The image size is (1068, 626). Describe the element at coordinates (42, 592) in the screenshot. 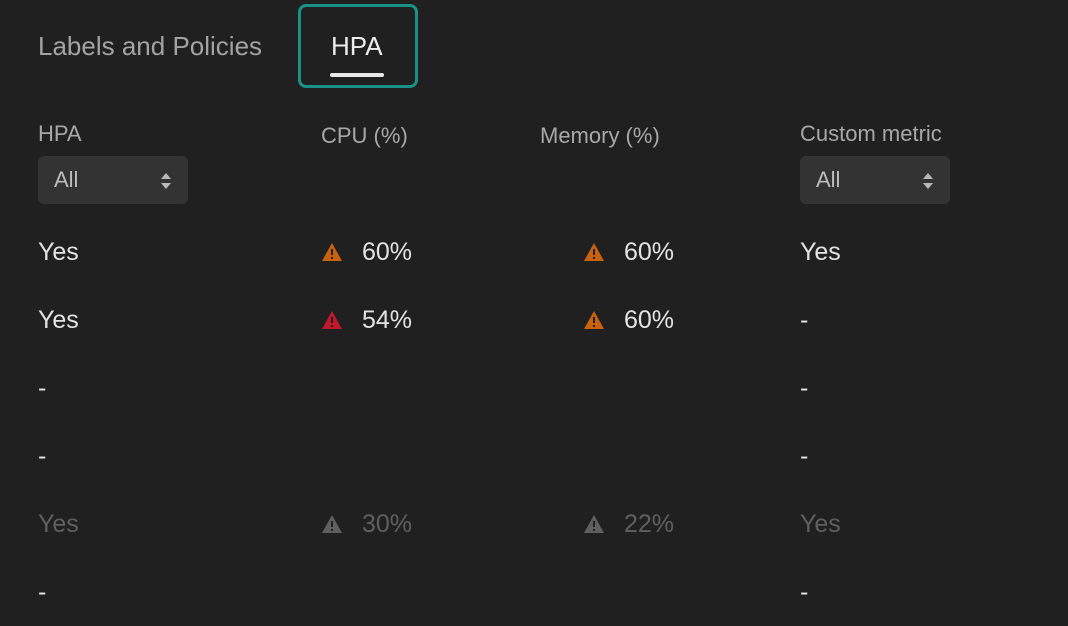

I see `row-6-hpa: -` at that location.